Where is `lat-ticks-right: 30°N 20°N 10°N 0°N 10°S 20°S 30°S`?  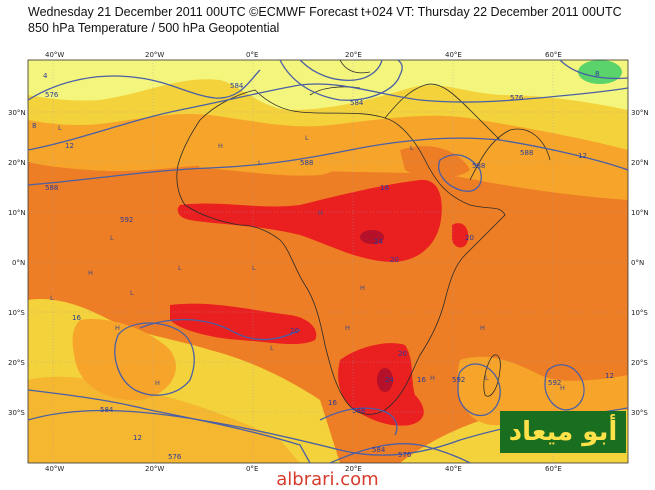
lat-ticks-right: 30°N 20°N 10°N 0°N 10°S 20°S 30°S is located at coordinates (640, 263).